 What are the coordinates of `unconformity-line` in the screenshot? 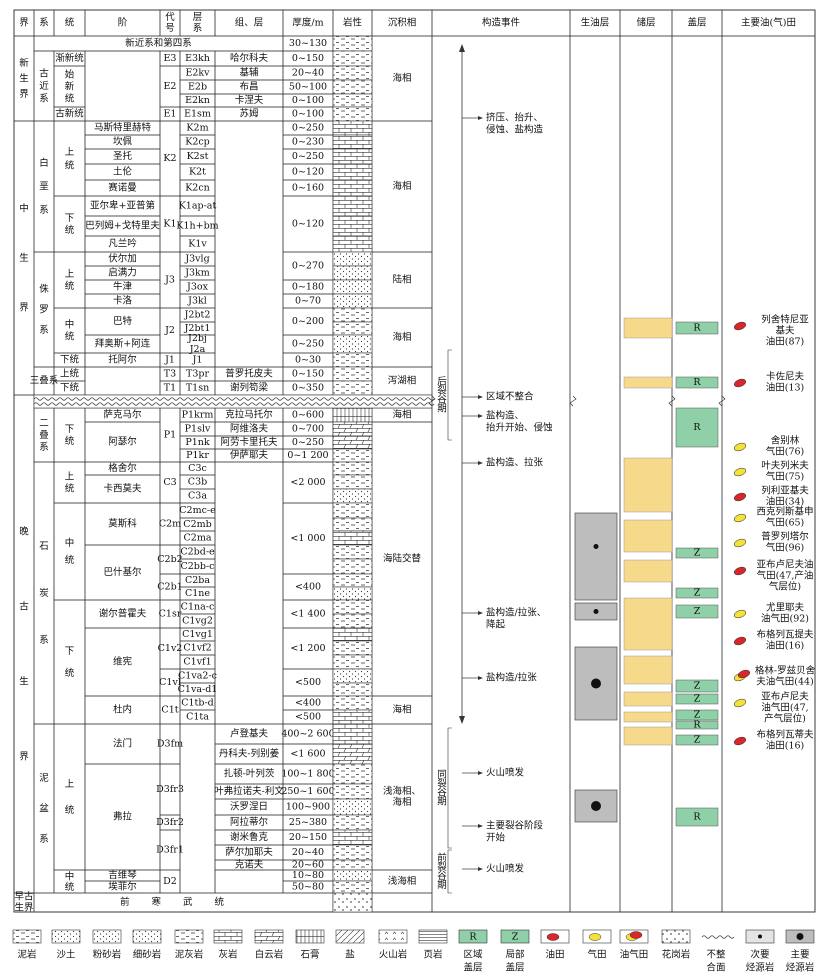 It's located at (234, 399).